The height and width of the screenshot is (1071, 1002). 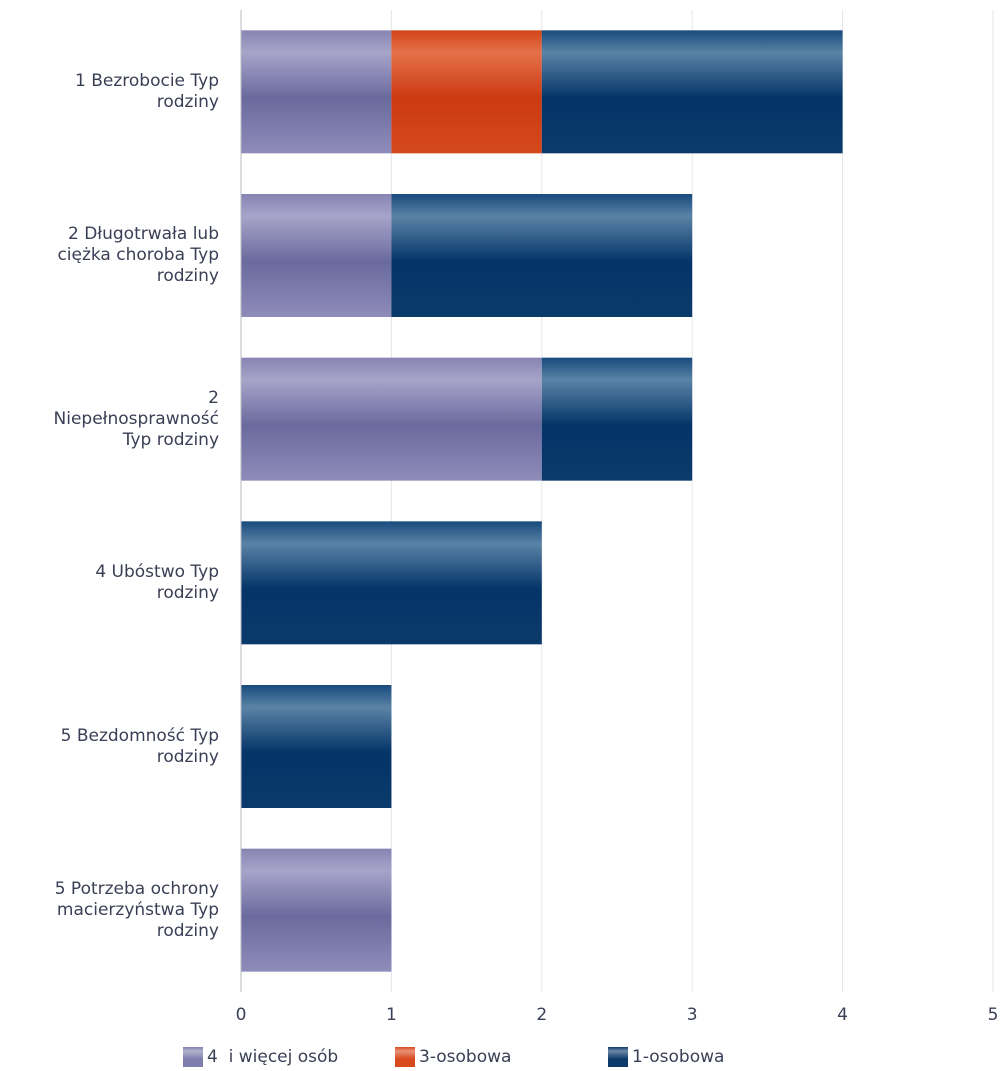 What do you see at coordinates (541, 1015) in the screenshot?
I see `x-tick-label: 2` at bounding box center [541, 1015].